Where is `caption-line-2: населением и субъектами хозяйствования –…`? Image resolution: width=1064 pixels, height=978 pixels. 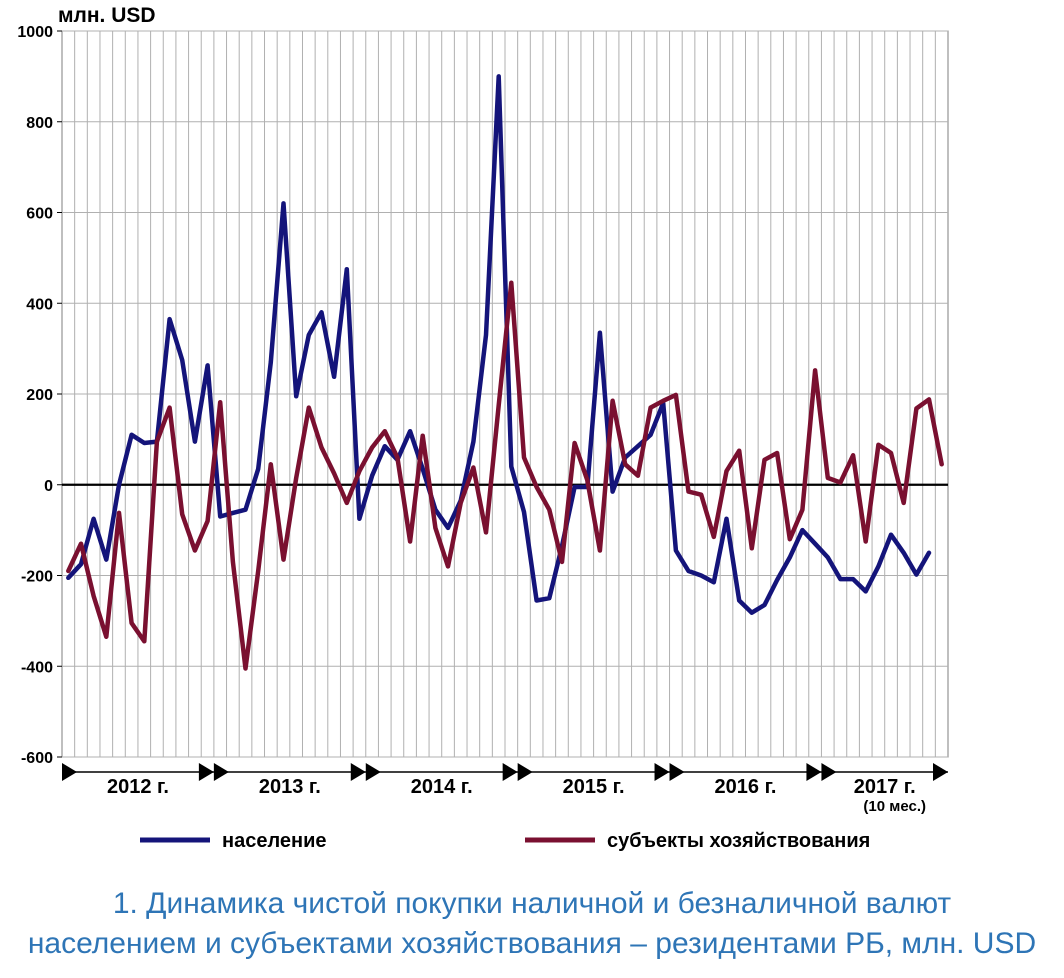
caption-line-2: населением и субъектами хозяйствования –… is located at coordinates (532, 943).